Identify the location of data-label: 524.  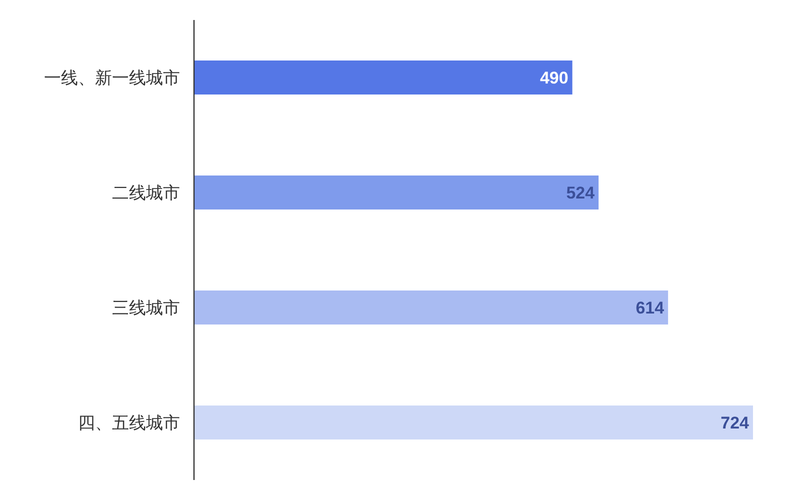
(581, 193).